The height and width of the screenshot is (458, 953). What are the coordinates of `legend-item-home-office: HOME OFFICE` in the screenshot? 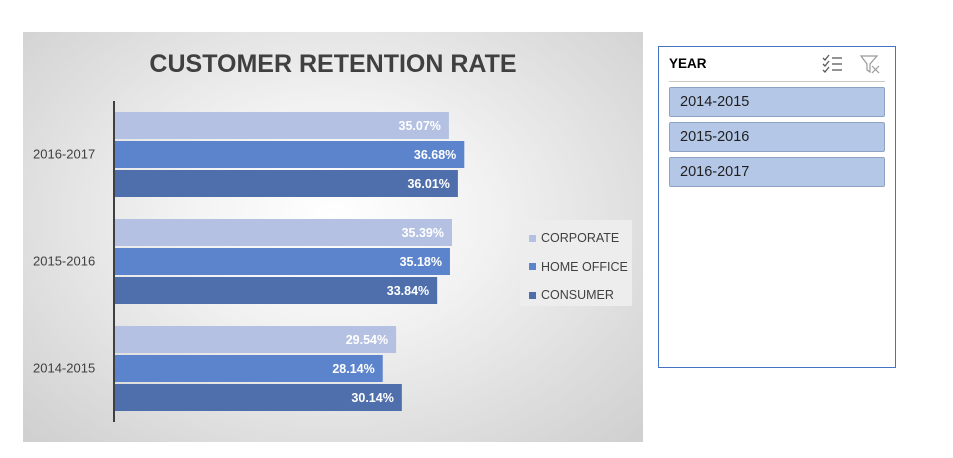 It's located at (576, 267).